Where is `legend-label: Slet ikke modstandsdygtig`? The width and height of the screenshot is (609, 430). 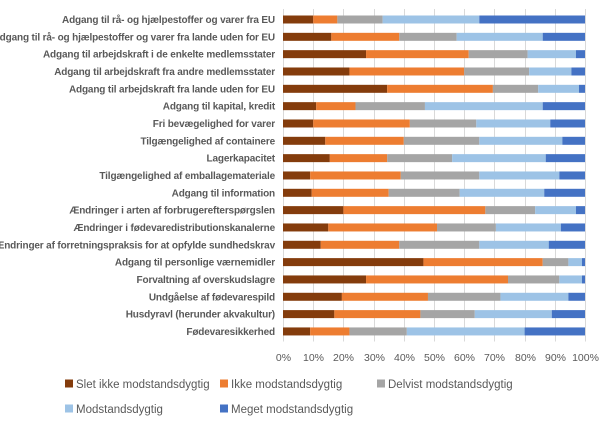
legend-label: Slet ikke modstandsdygtig is located at coordinates (143, 385).